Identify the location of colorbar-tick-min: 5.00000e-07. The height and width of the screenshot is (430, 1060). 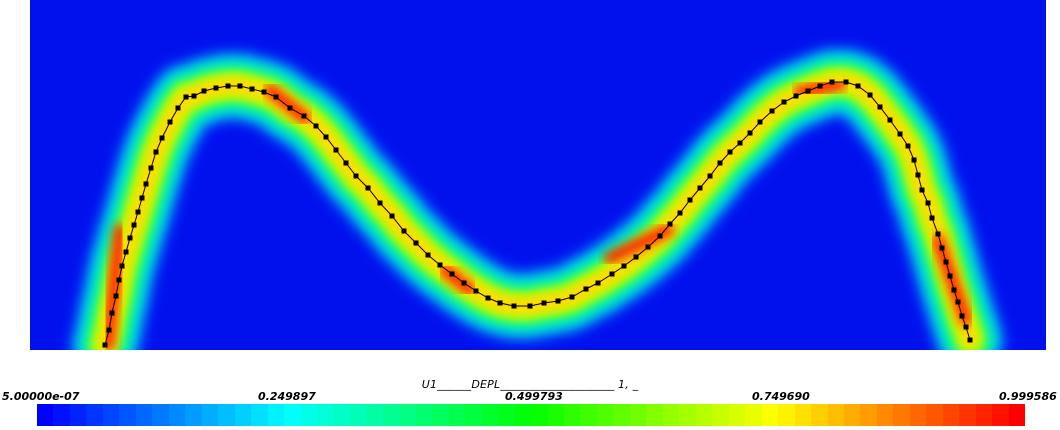
(41, 396).